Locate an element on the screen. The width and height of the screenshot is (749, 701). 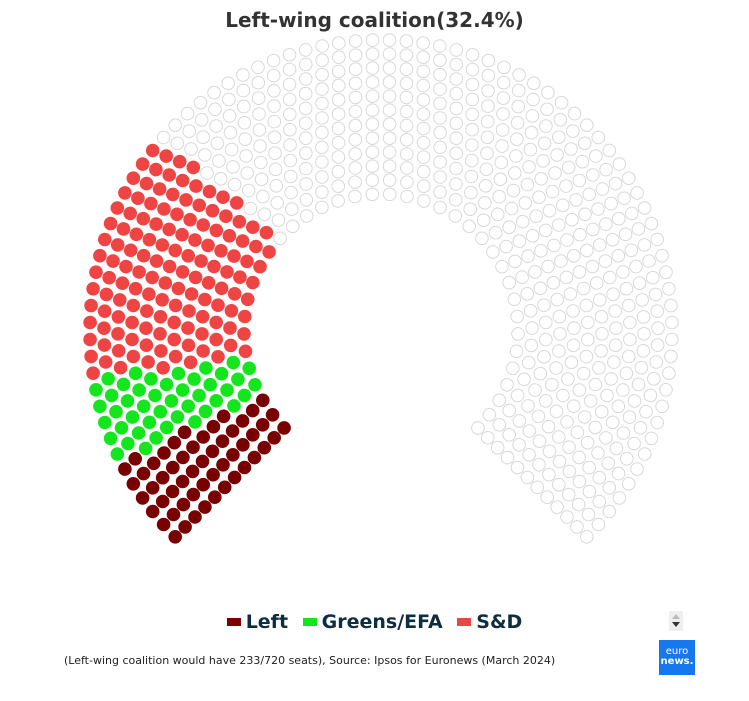
legend-item-greens: Greens/EFA is located at coordinates (372, 622).